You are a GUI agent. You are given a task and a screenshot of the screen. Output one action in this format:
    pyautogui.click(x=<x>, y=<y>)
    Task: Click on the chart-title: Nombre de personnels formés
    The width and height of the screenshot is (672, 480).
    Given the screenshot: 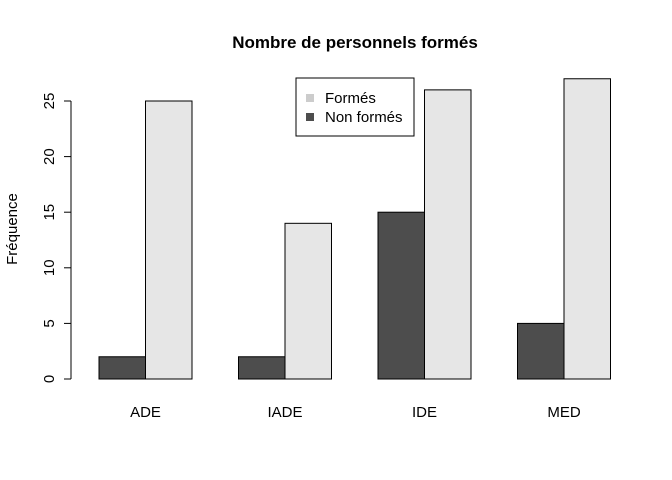 What is the action you would take?
    pyautogui.click(x=355, y=42)
    